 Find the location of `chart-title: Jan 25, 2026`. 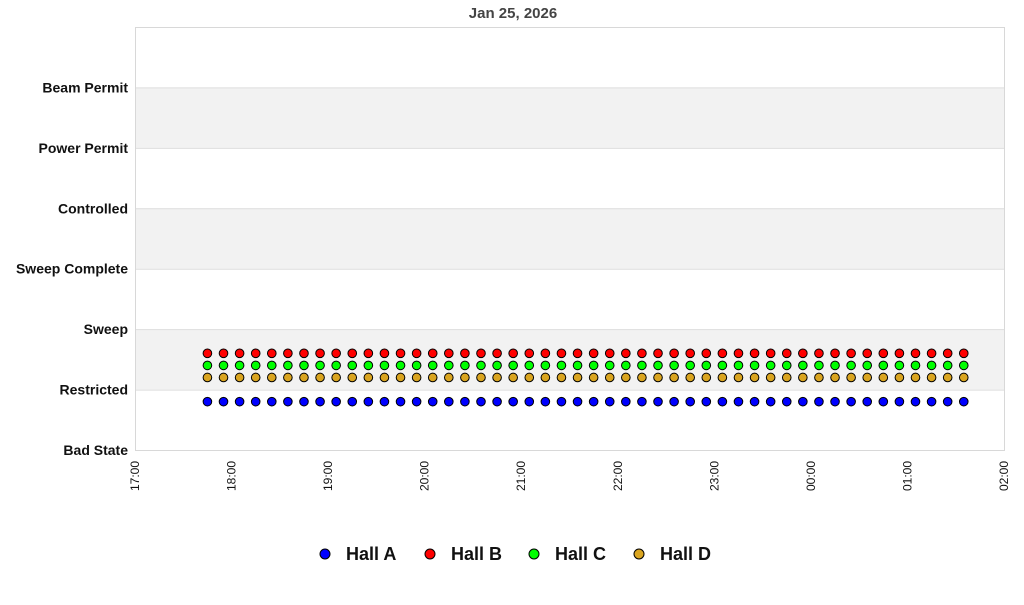

chart-title: Jan 25, 2026 is located at coordinates (513, 13).